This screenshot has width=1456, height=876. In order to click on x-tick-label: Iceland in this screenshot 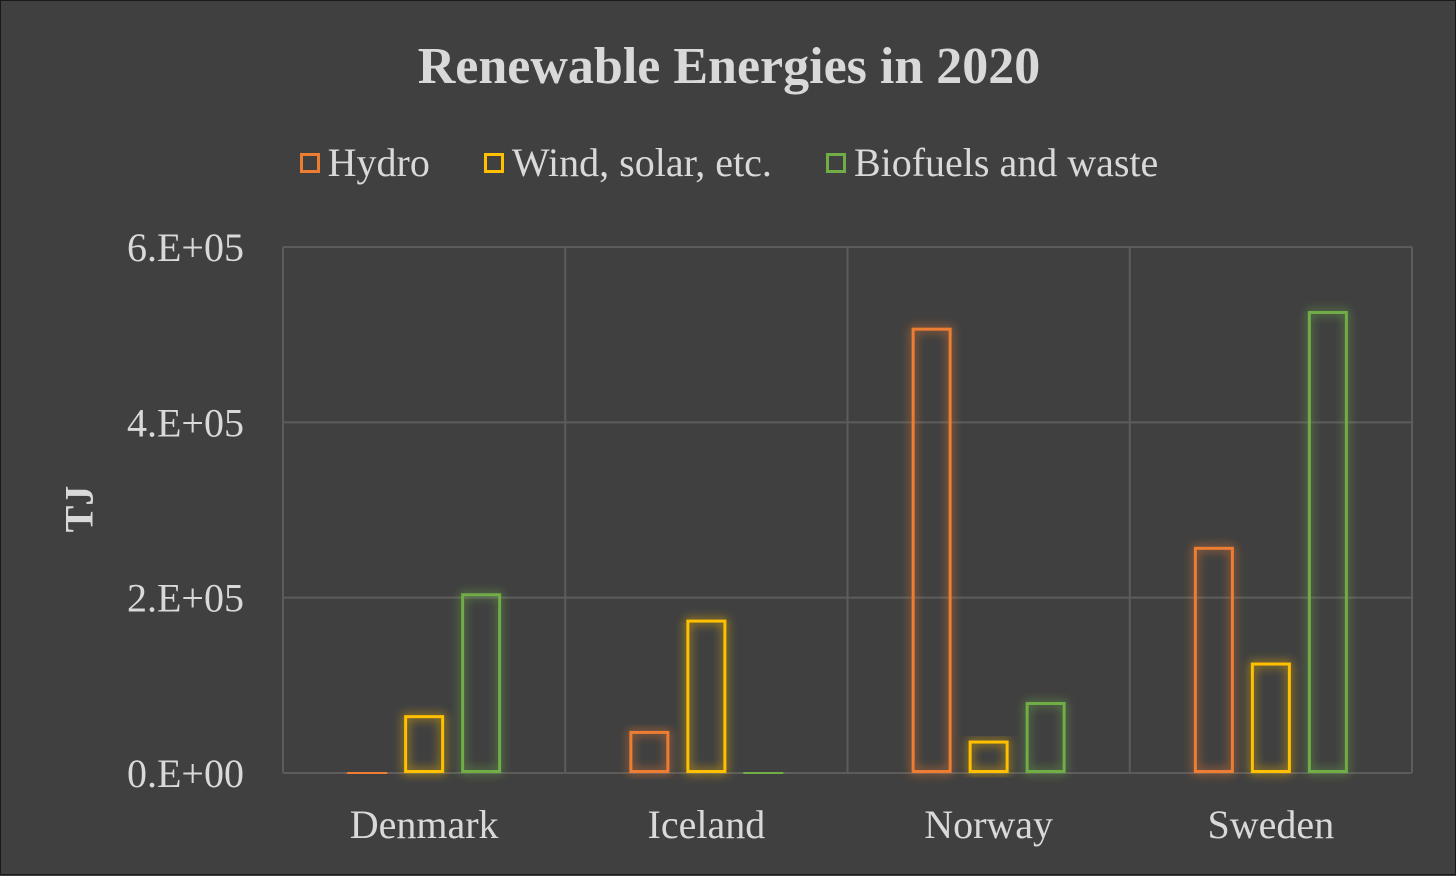, I will do `click(707, 824)`.